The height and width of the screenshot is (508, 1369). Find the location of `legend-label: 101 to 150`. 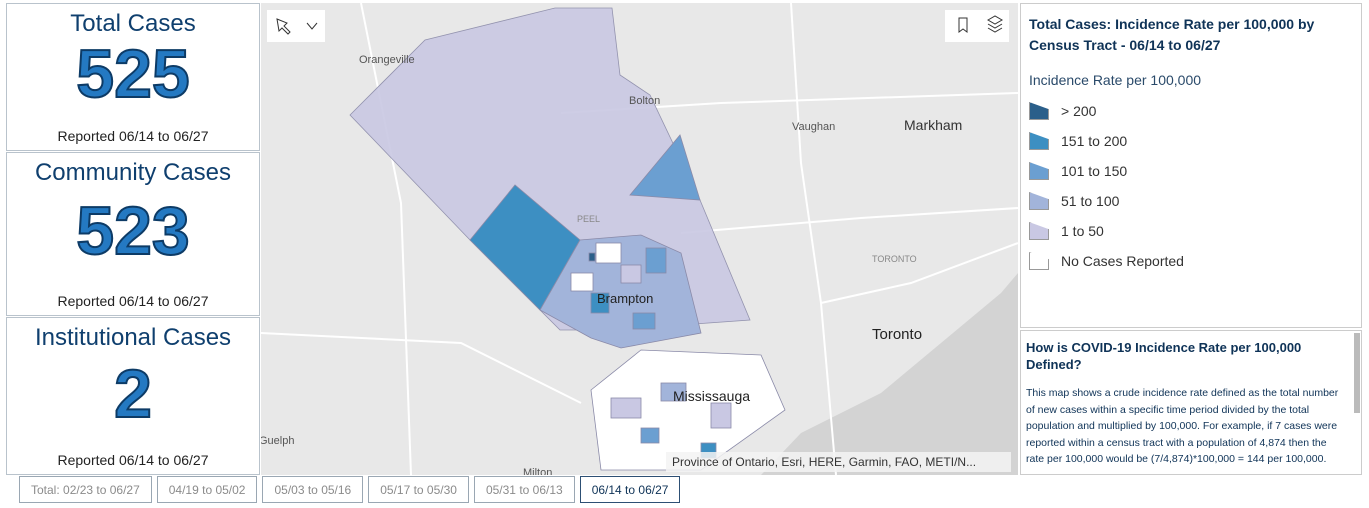

legend-label: 101 to 150 is located at coordinates (1094, 171).